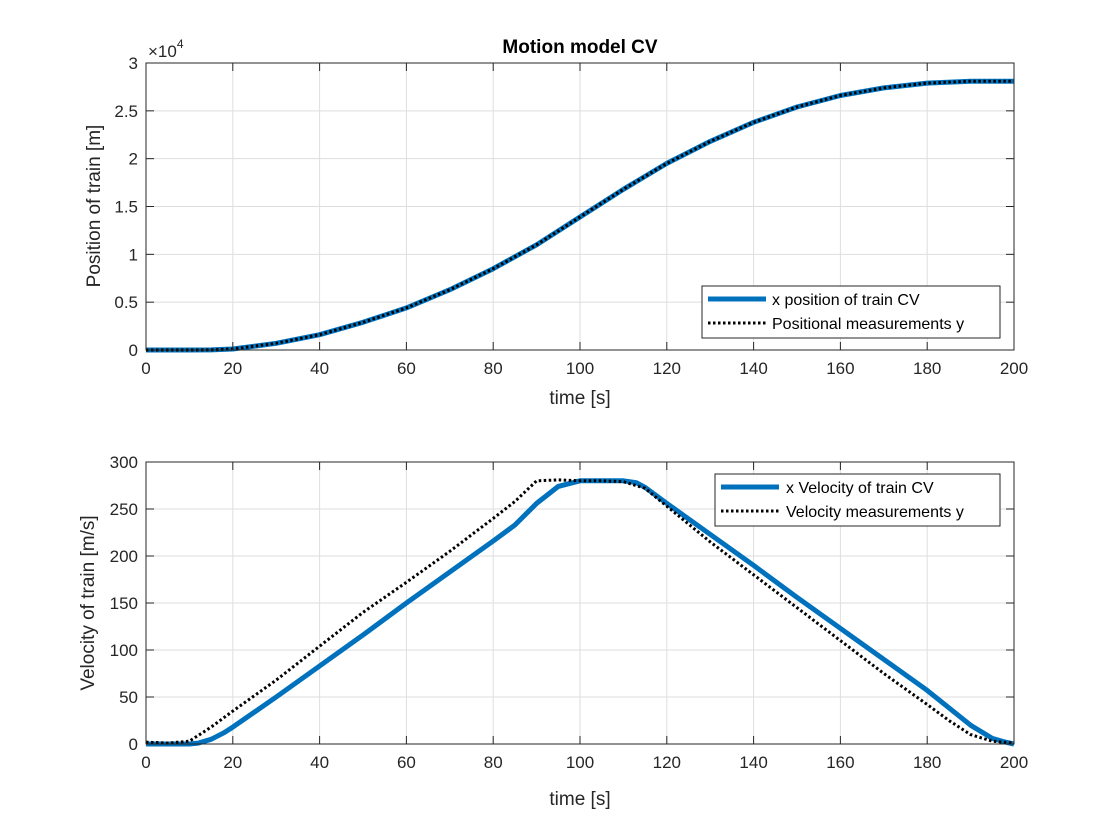 The image size is (1120, 840). Describe the element at coordinates (406, 368) in the screenshot. I see `position-x-tick-label: 60` at that location.